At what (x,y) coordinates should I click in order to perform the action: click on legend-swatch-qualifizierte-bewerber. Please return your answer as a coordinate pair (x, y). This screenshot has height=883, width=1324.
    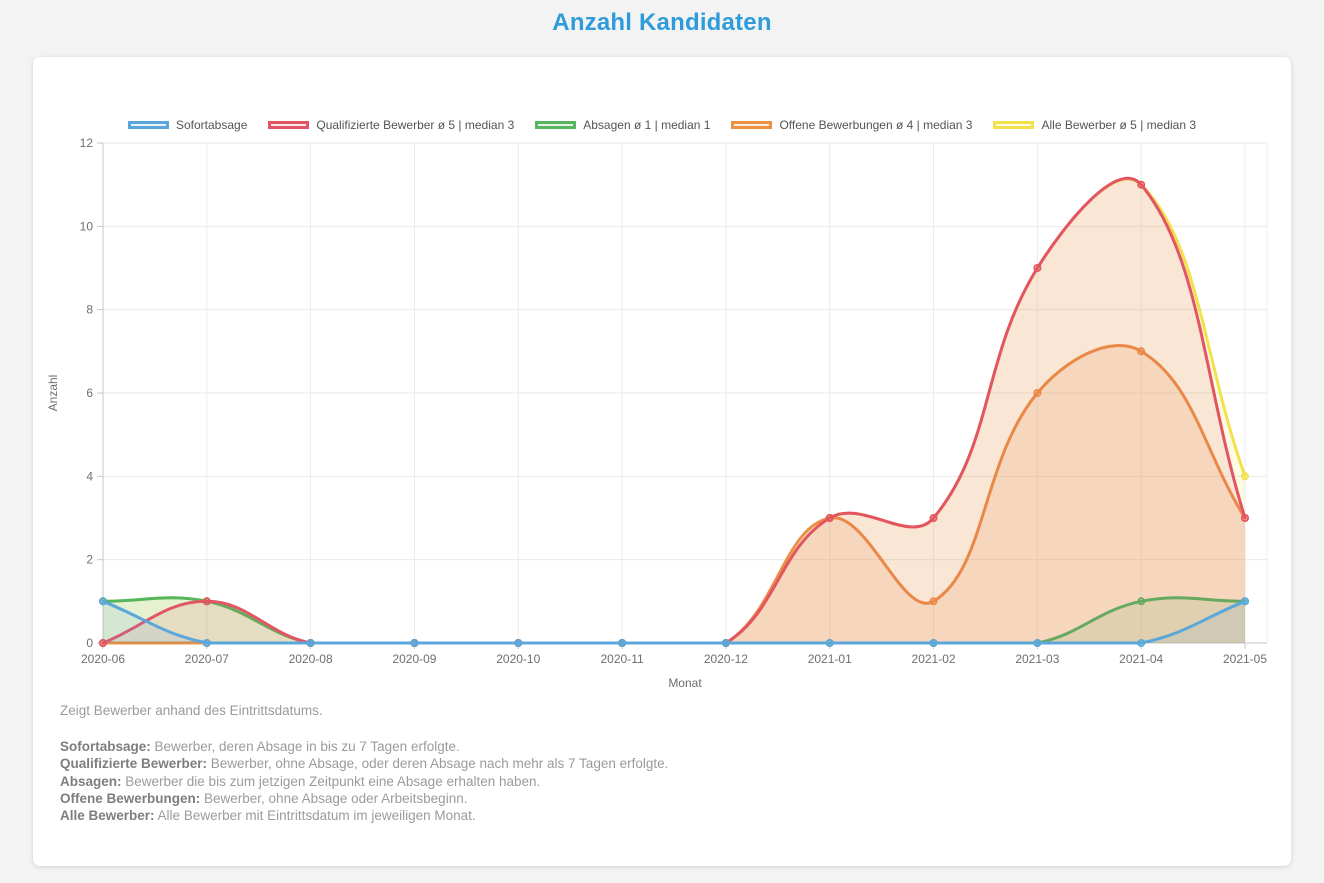
    Looking at the image, I should click on (289, 125).